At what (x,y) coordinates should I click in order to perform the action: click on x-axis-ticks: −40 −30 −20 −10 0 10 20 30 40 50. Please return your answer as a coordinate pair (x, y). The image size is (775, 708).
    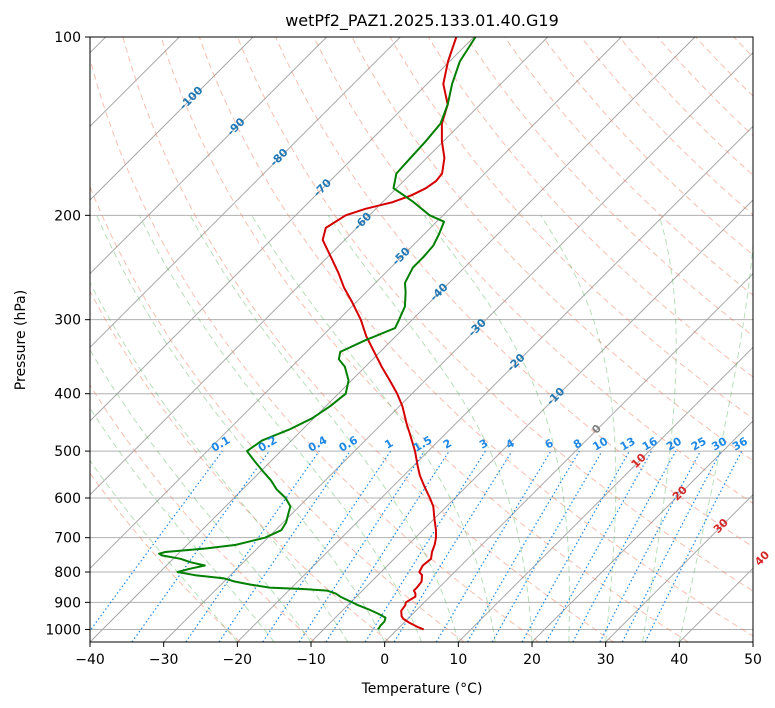
    Looking at the image, I should click on (418, 655).